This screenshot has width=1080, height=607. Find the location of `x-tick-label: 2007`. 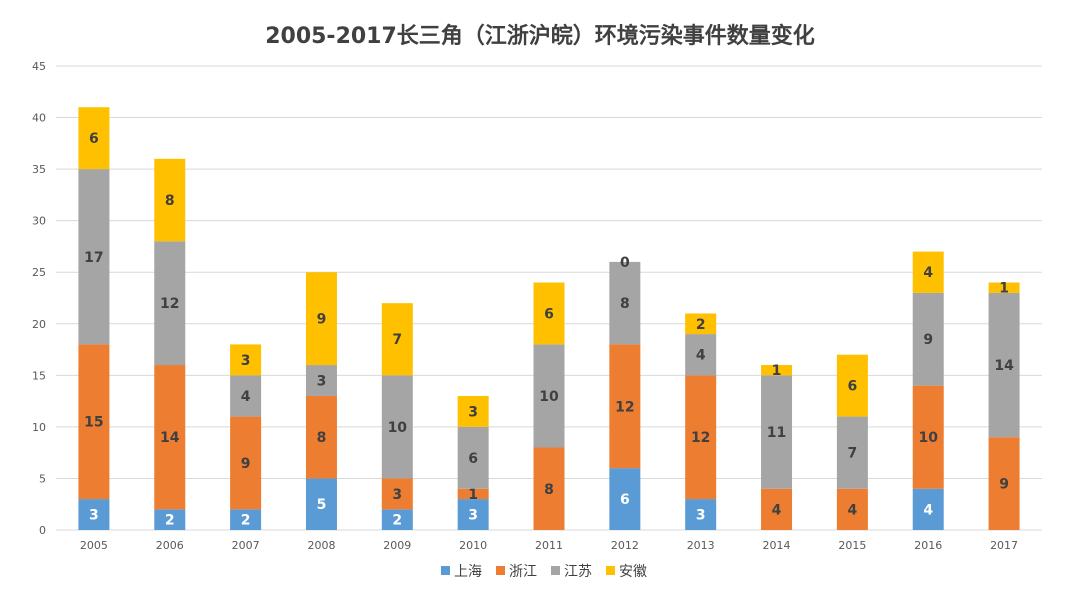

x-tick-label: 2007 is located at coordinates (246, 545).